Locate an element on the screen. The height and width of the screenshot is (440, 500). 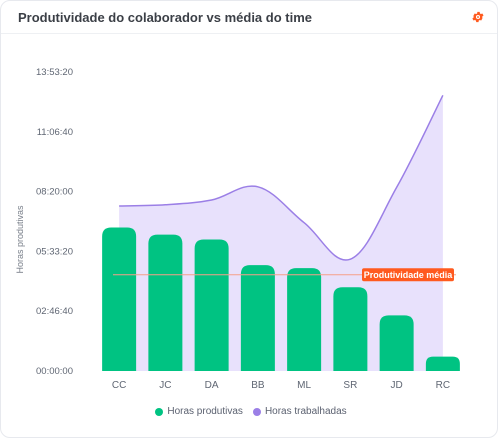
legend-item-productive: Horas produtivas is located at coordinates (199, 411).